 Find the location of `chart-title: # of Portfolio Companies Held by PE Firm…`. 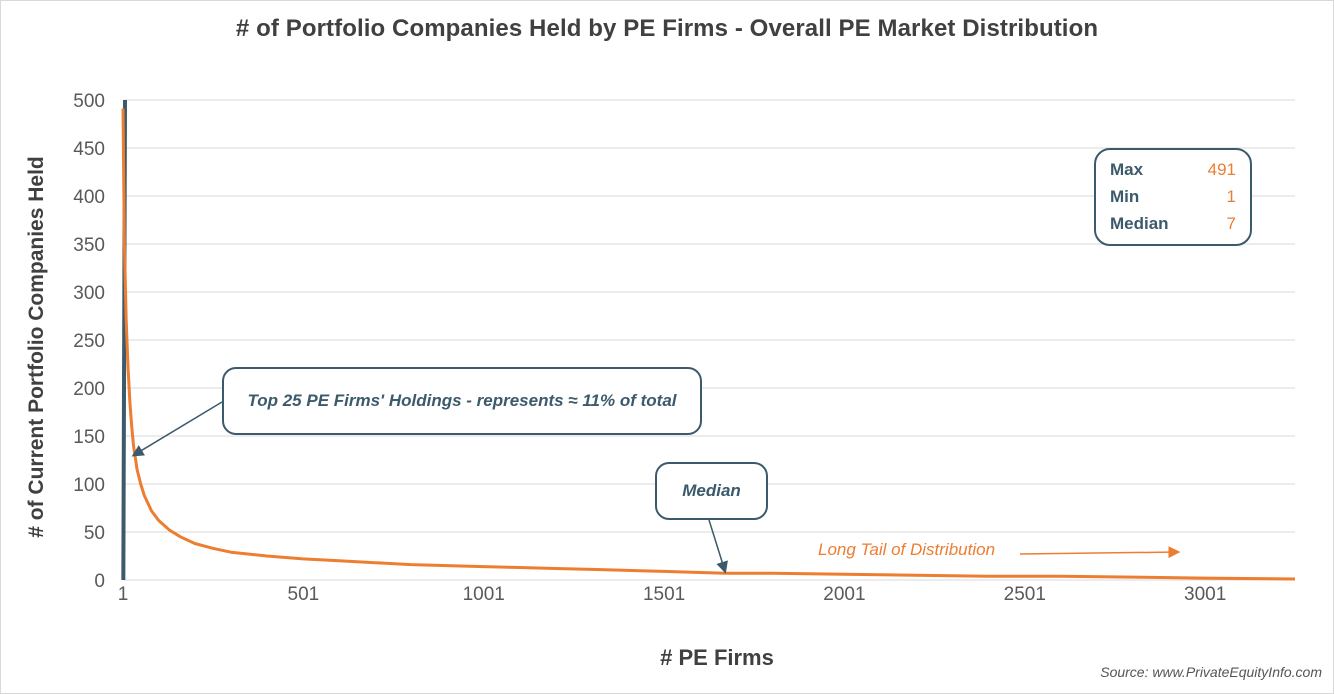

chart-title: # of Portfolio Companies Held by PE Firm… is located at coordinates (667, 28).